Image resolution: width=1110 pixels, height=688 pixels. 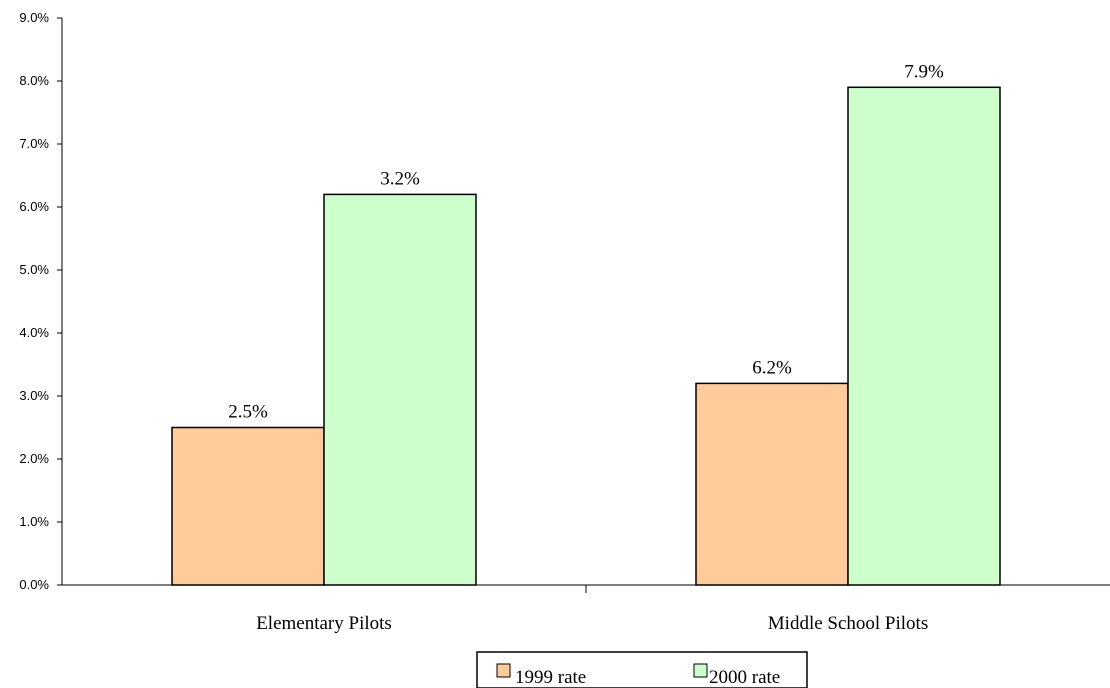 I want to click on y-axis: 0.0% 1.0% 2.0% 3.0% 4.0% 5.0% 6.0% 7.0% 8.0% 9.0%, so click(x=41, y=301).